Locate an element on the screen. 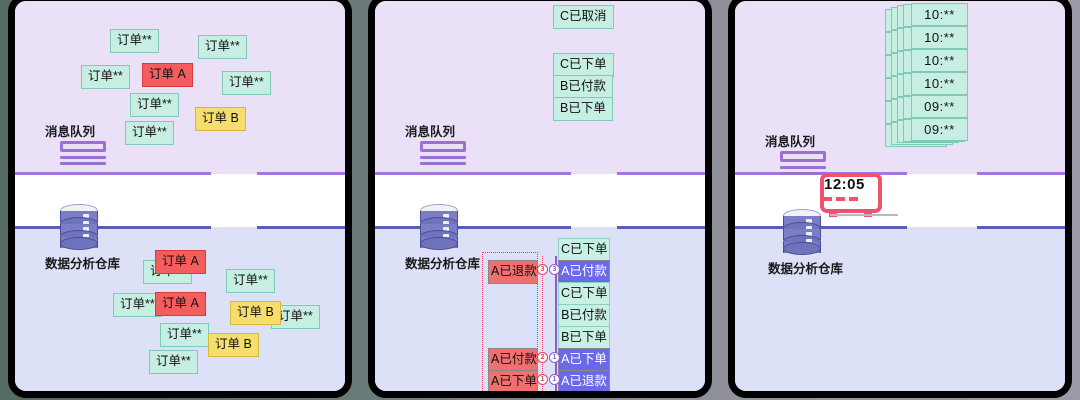 The image size is (1080, 400). clock-widget: 12:05 is located at coordinates (851, 195).